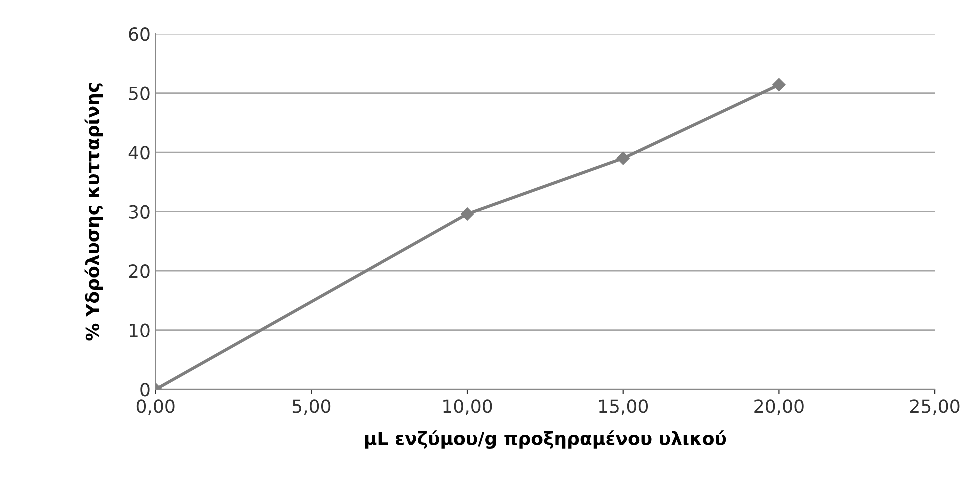 Image resolution: width=974 pixels, height=487 pixels. Describe the element at coordinates (94, 212) in the screenshot. I see `y-axis-title: % Υδρόλυσης κυτταρίνης` at that location.